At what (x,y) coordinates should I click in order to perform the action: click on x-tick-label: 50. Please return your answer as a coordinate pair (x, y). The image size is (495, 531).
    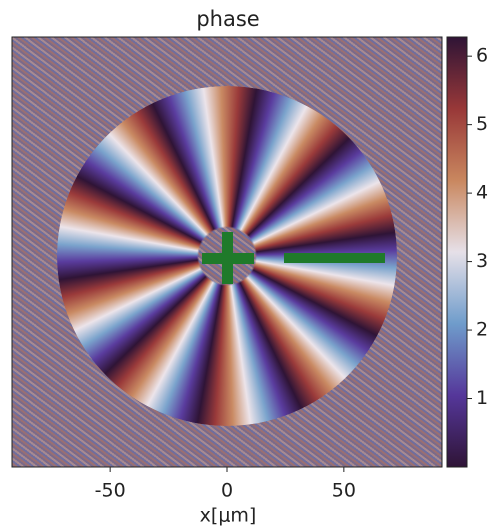
    Looking at the image, I should click on (344, 491).